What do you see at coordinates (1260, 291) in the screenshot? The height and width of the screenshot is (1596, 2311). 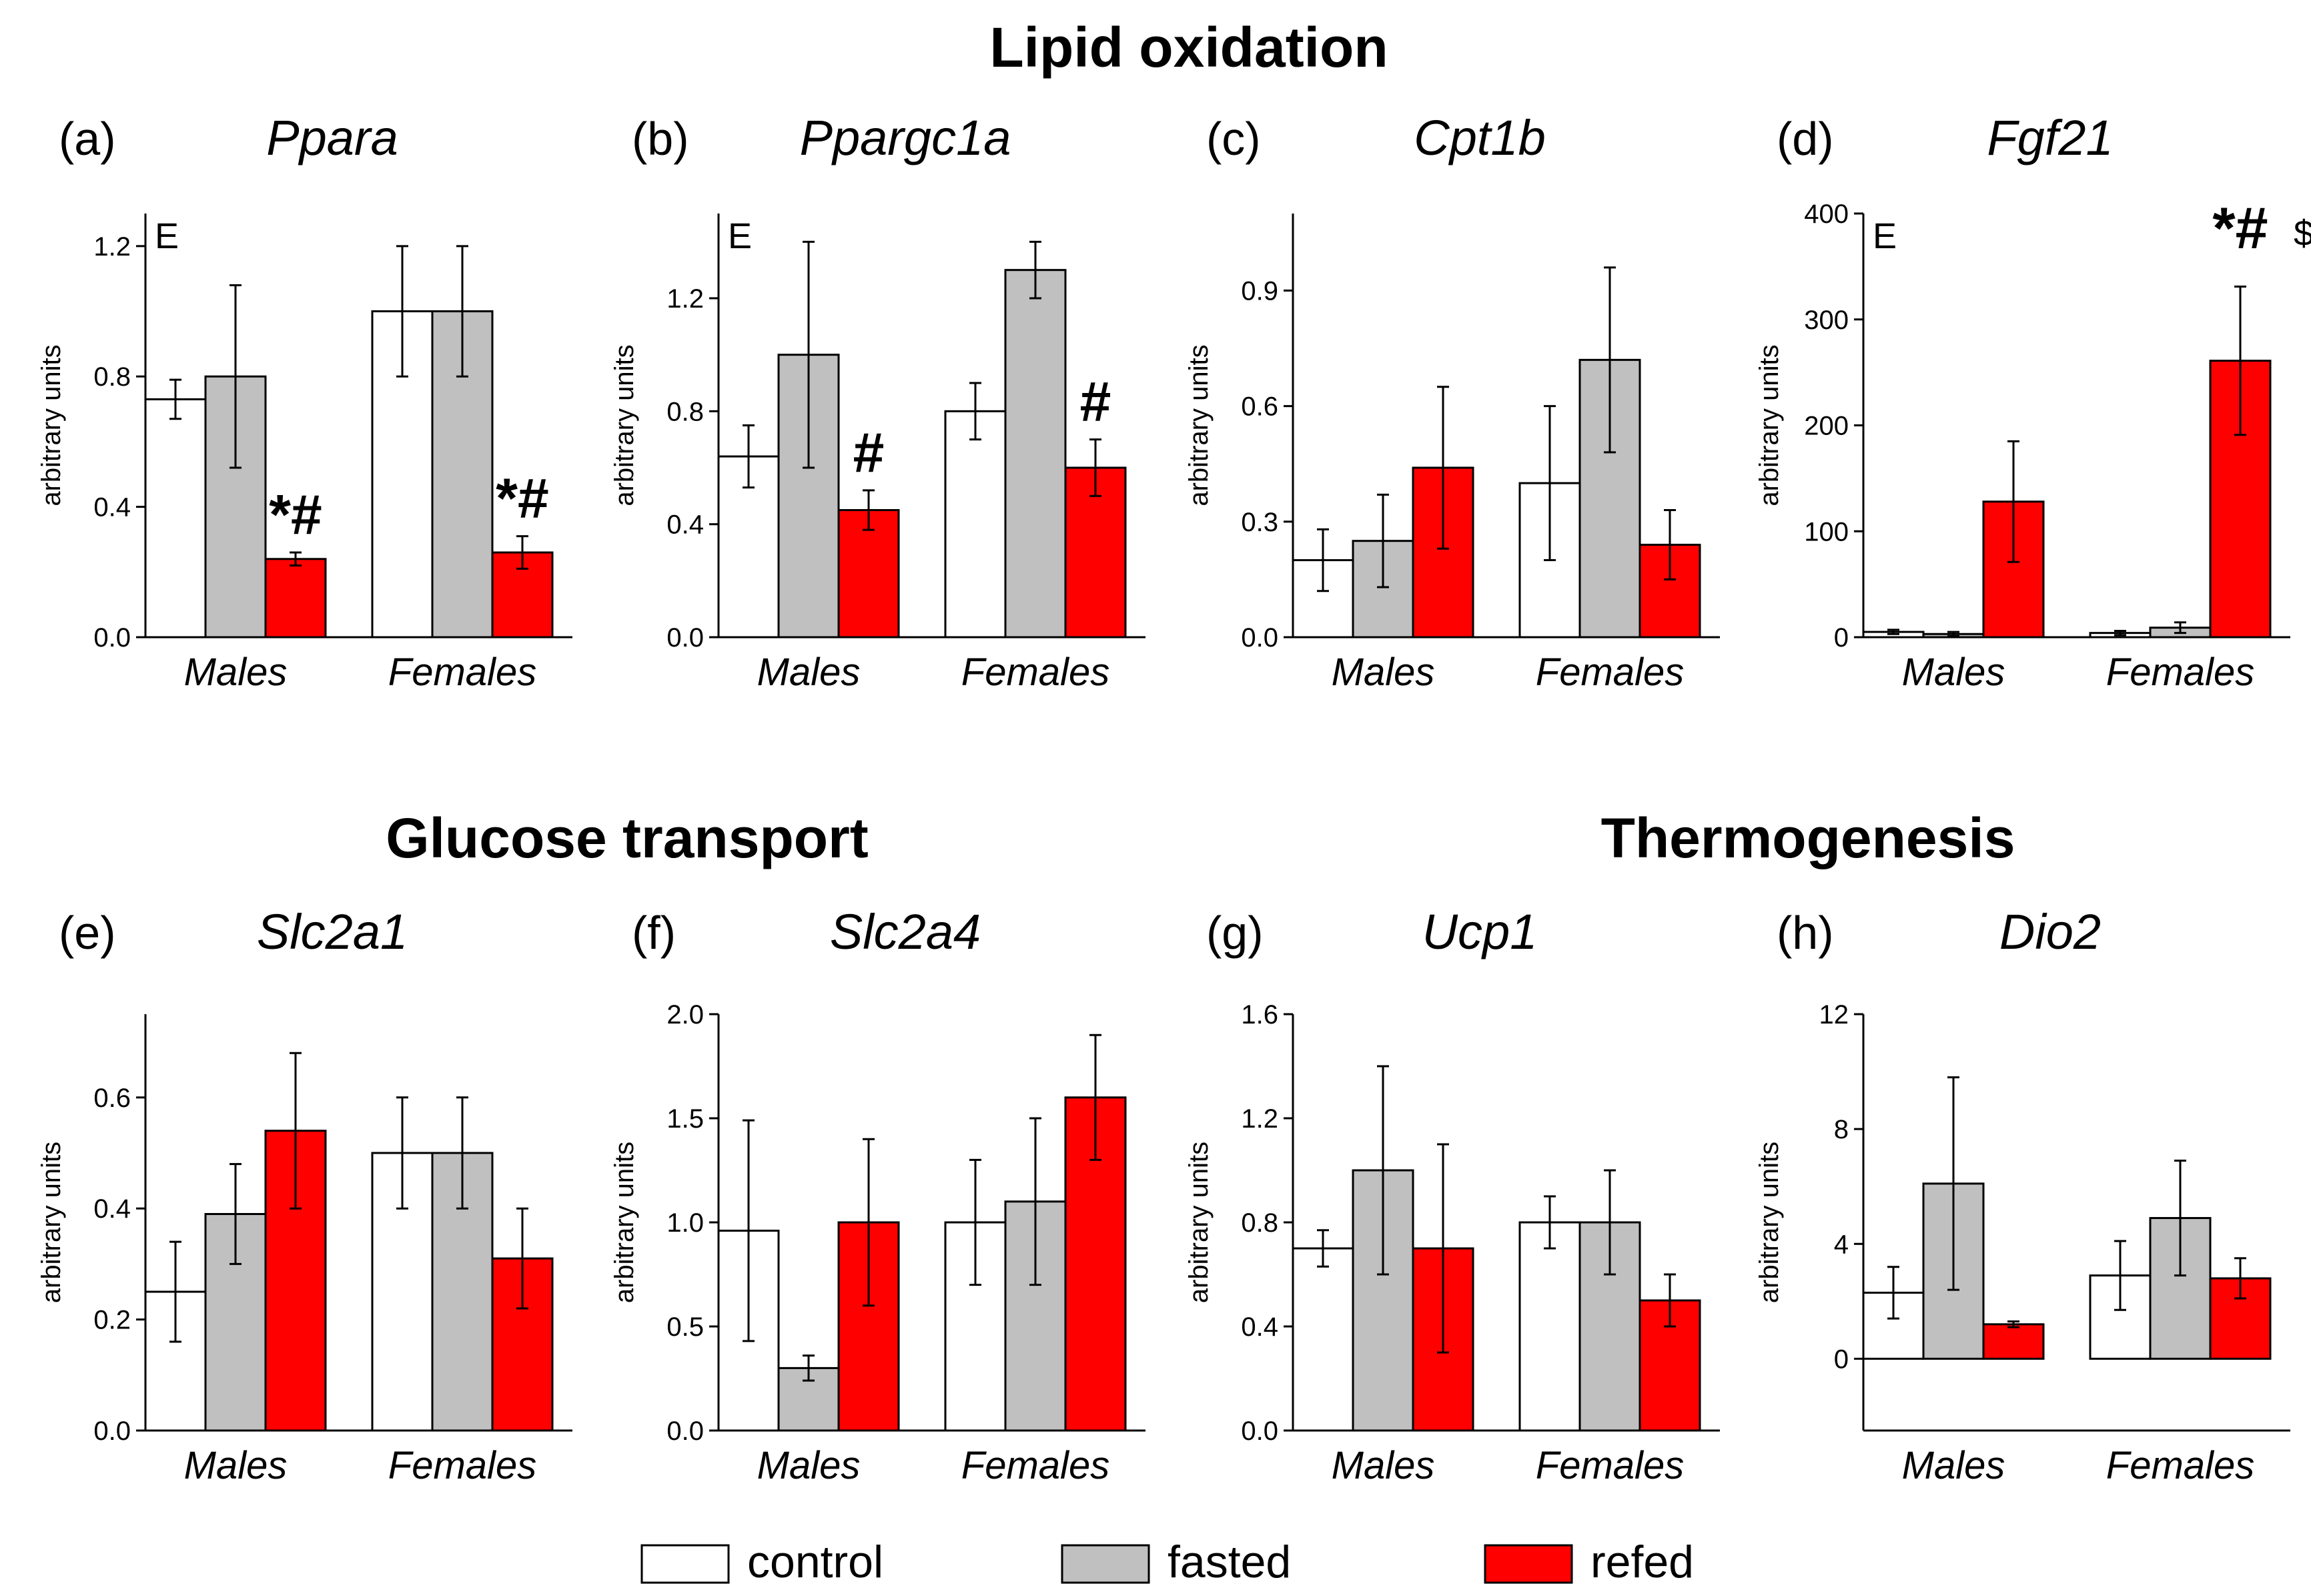 I see `y-tick-label: 0.9` at bounding box center [1260, 291].